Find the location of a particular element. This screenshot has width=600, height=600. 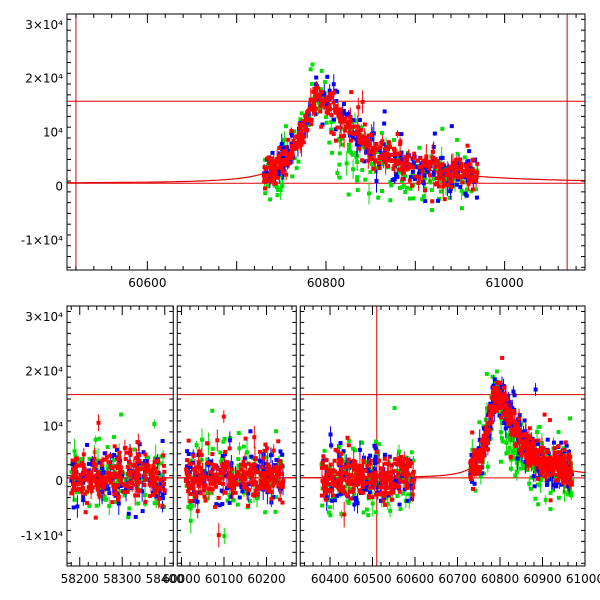

x-tick-label: 61000 is located at coordinates (505, 283).